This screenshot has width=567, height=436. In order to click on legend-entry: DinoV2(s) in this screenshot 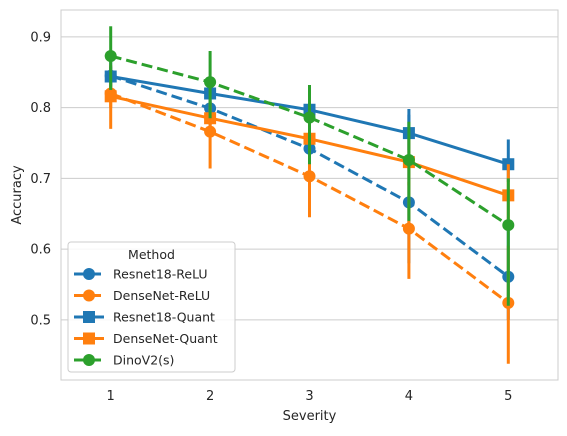, I will do `click(124, 360)`.